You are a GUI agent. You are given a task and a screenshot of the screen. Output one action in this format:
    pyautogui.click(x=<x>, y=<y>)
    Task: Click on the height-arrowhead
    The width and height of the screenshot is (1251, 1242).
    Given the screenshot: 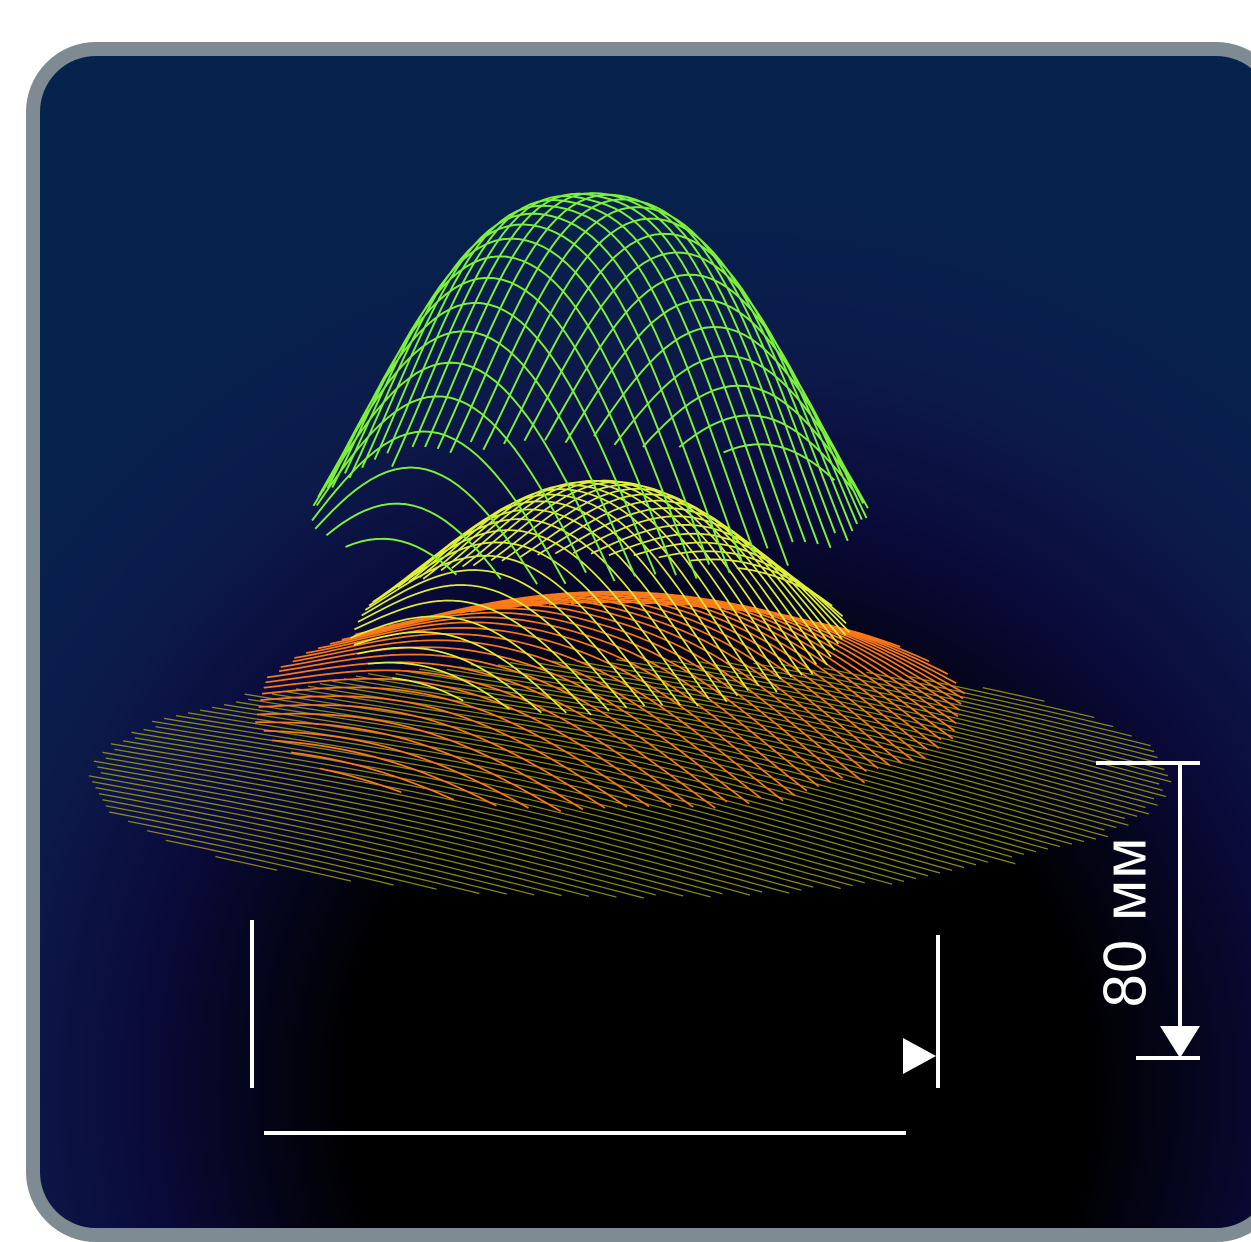 What is the action you would take?
    pyautogui.click(x=1180, y=1042)
    